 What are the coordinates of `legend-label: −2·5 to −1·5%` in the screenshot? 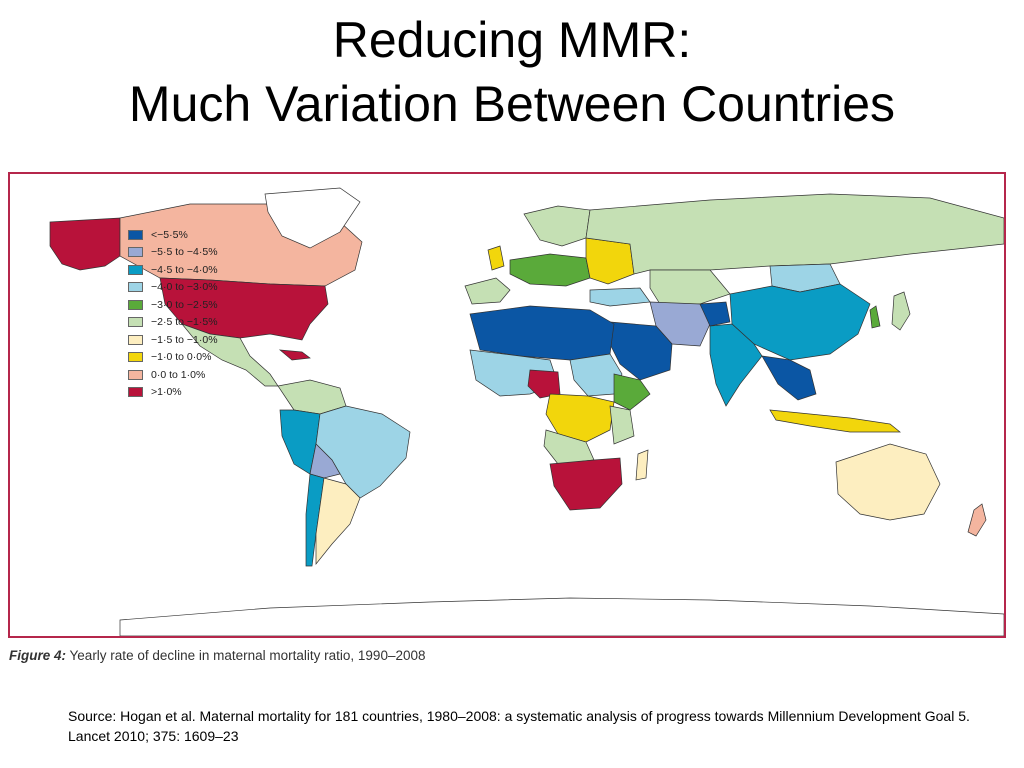 It's located at (184, 322).